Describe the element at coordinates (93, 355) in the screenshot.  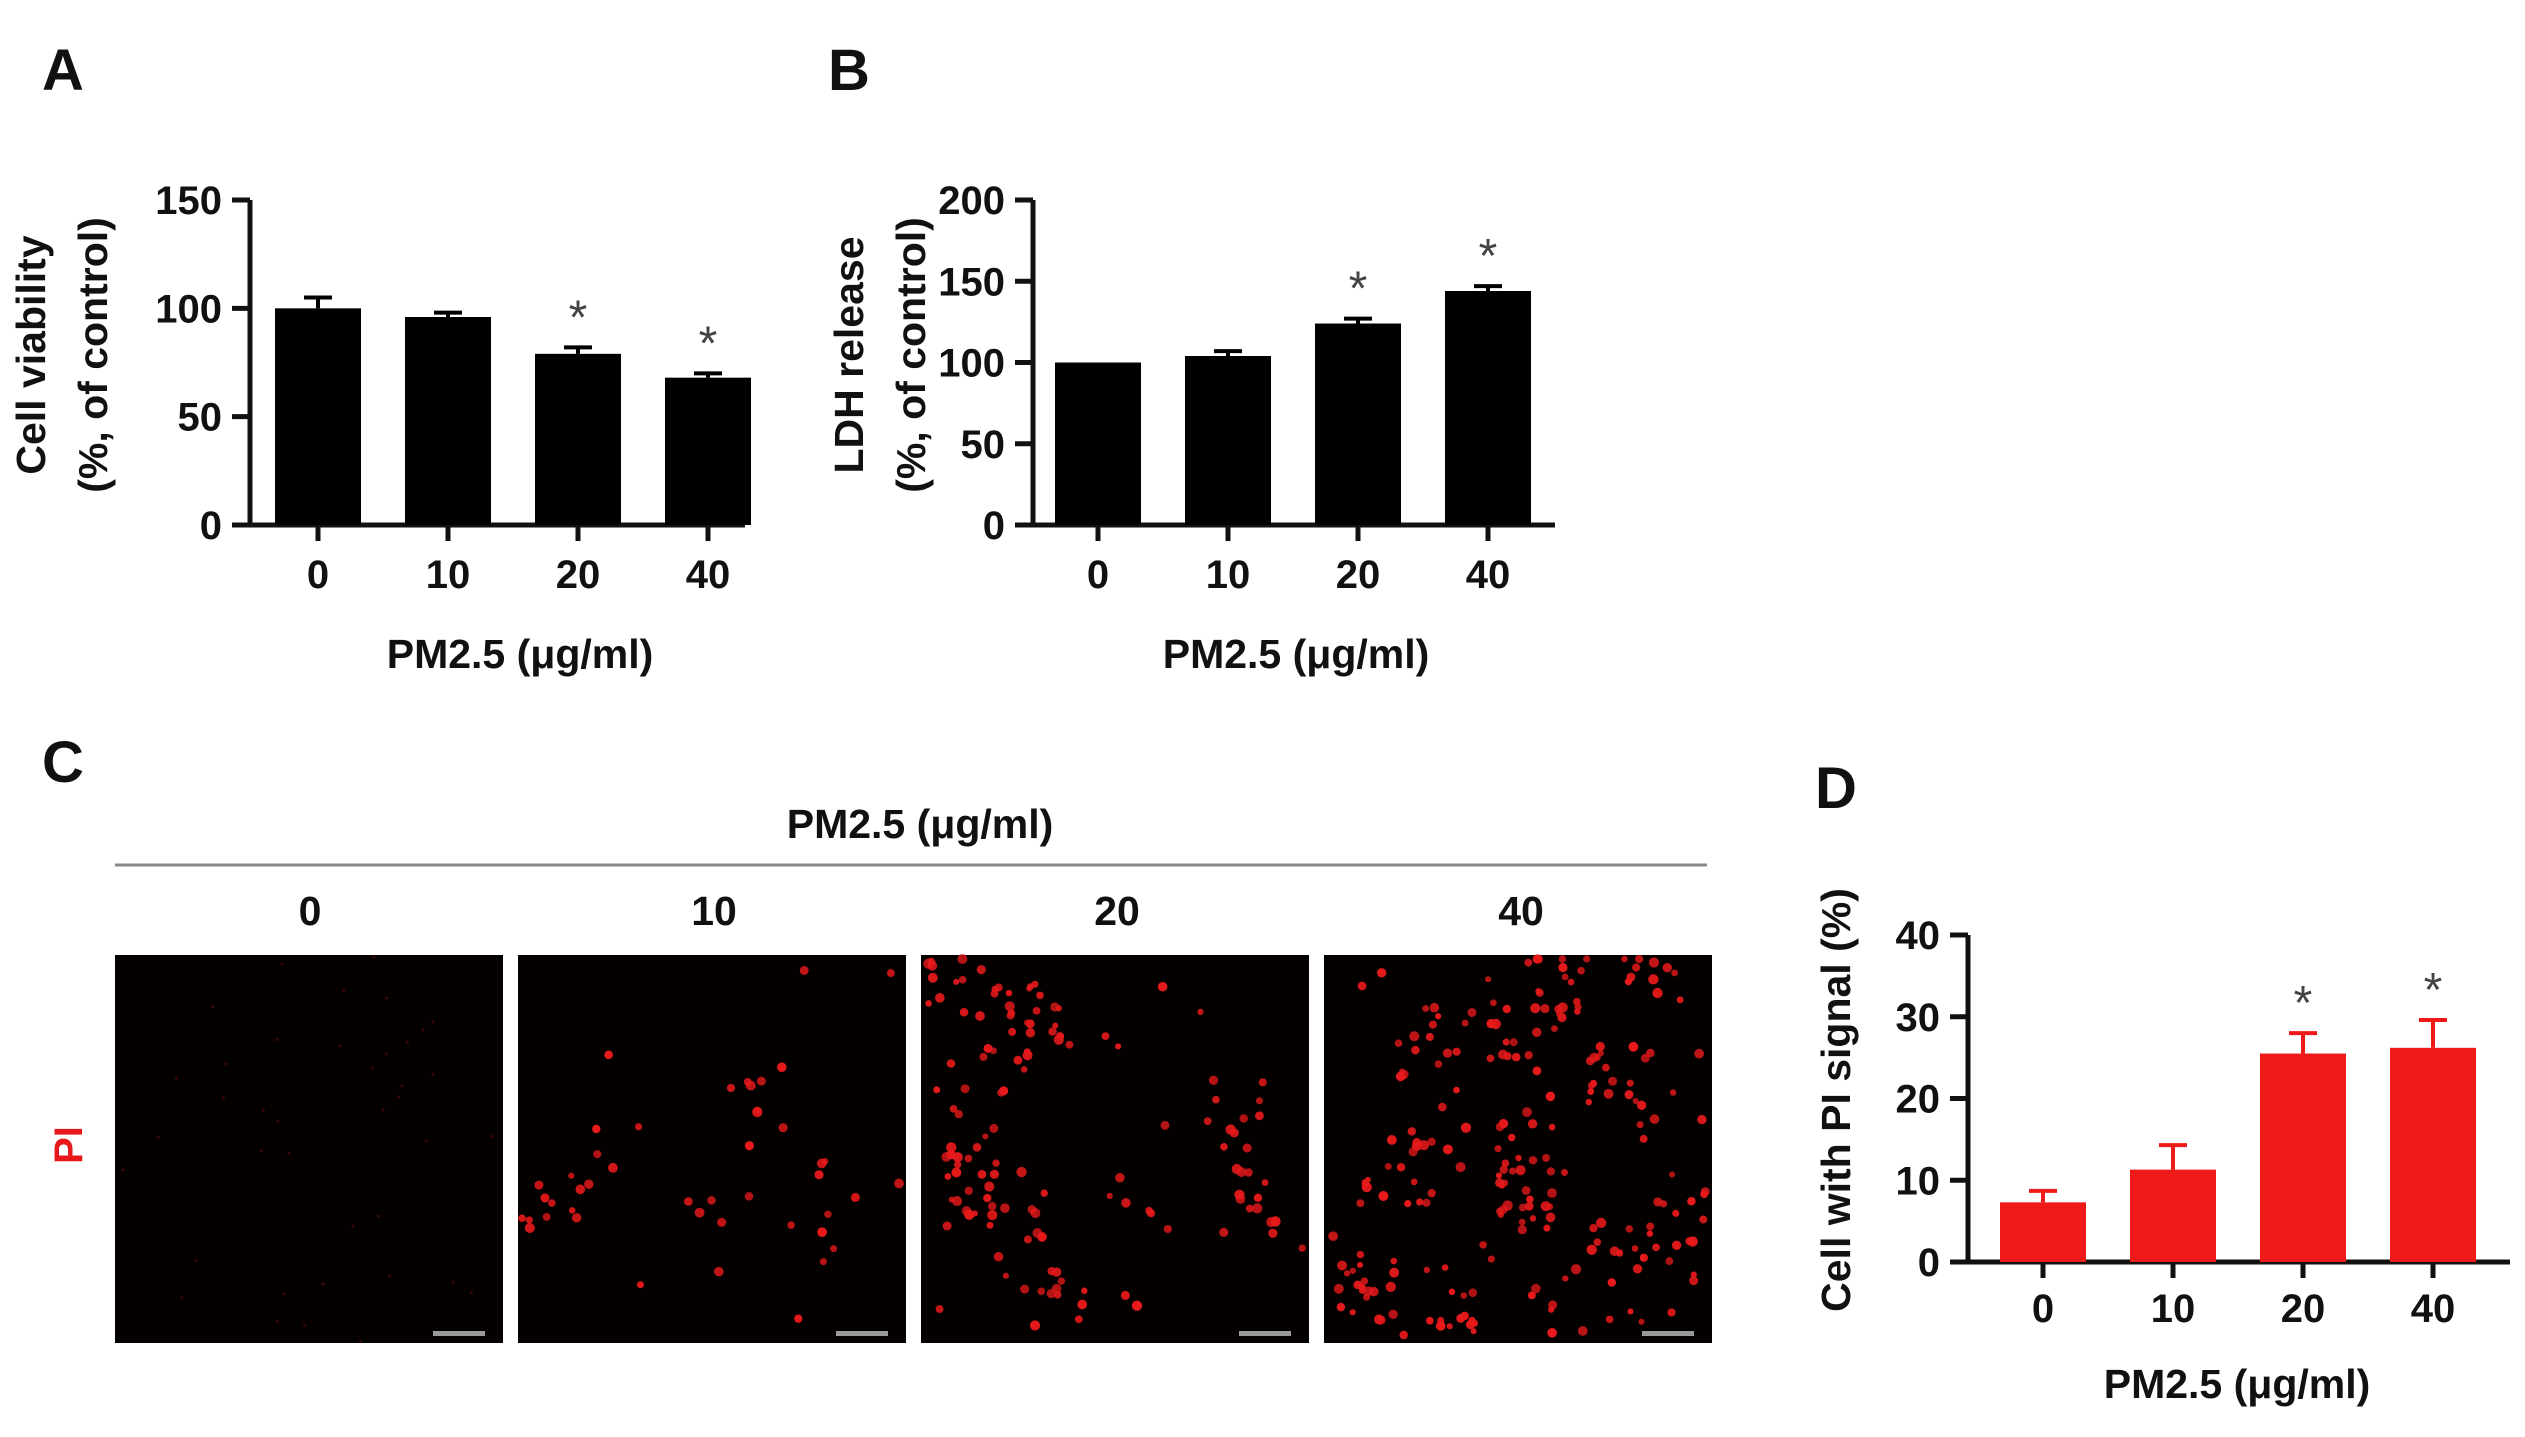
I see `a-y-axis-title: (%, of control)` at that location.